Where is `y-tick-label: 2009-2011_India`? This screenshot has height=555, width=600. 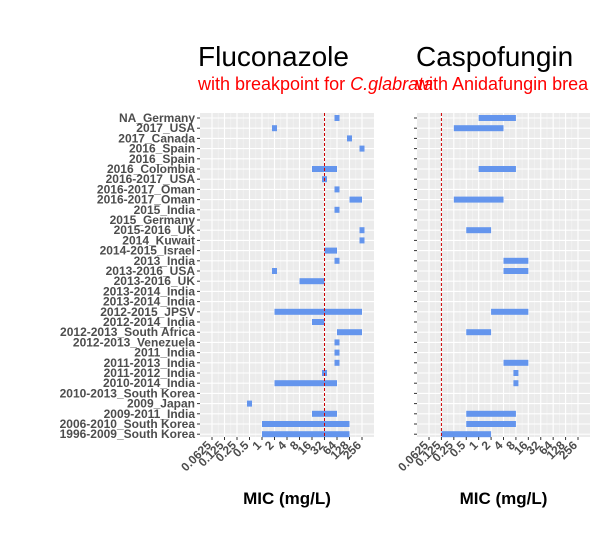
y-tick-label: 2009-2011_India is located at coordinates (150, 414).